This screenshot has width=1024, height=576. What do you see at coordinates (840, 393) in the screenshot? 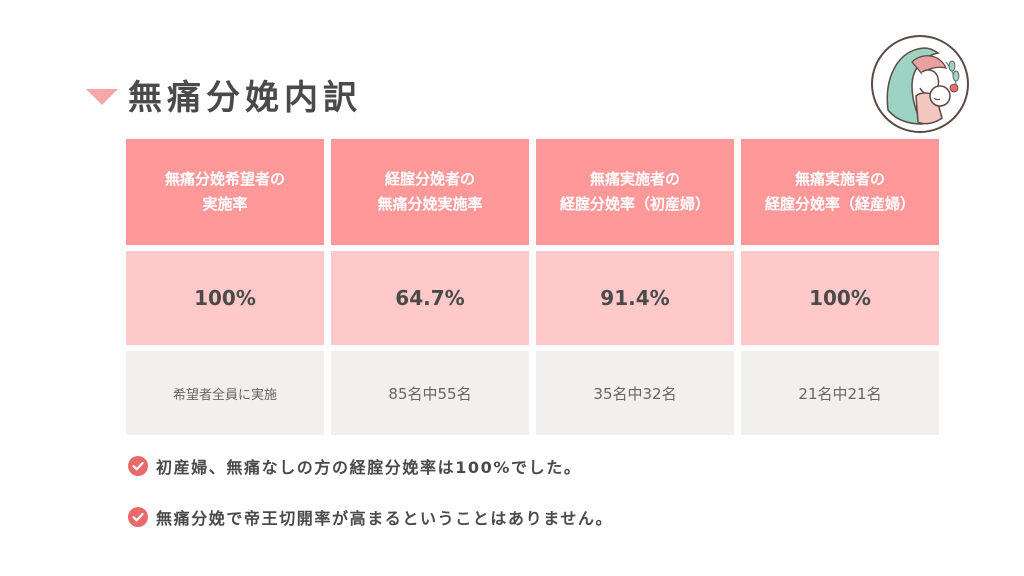
I see `table-detail-cell: 21名中21名` at bounding box center [840, 393].